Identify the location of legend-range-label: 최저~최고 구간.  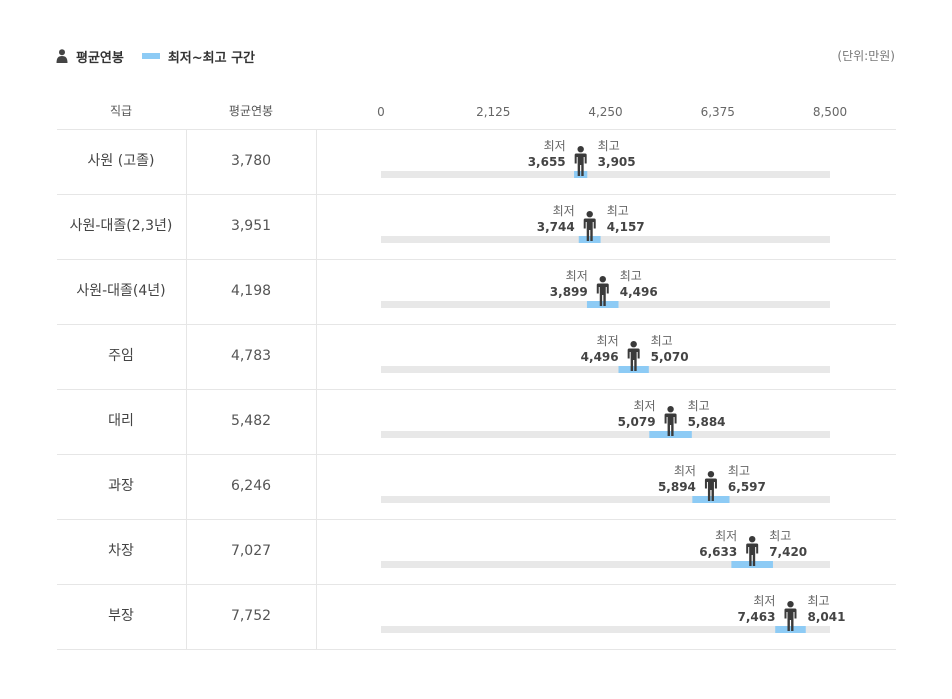
(211, 58).